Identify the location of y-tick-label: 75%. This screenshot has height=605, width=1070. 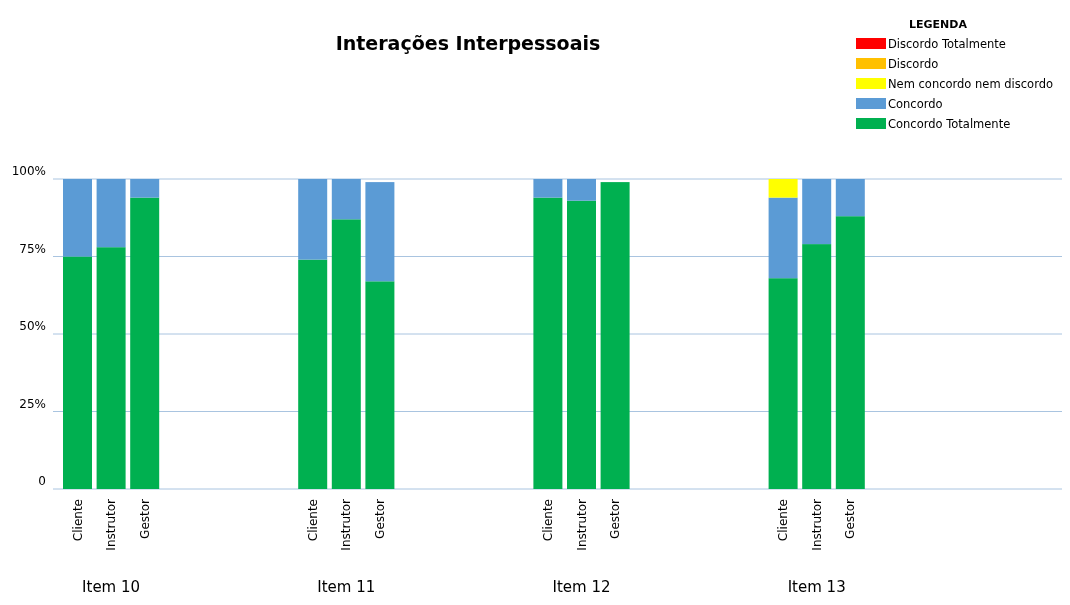
(32, 248).